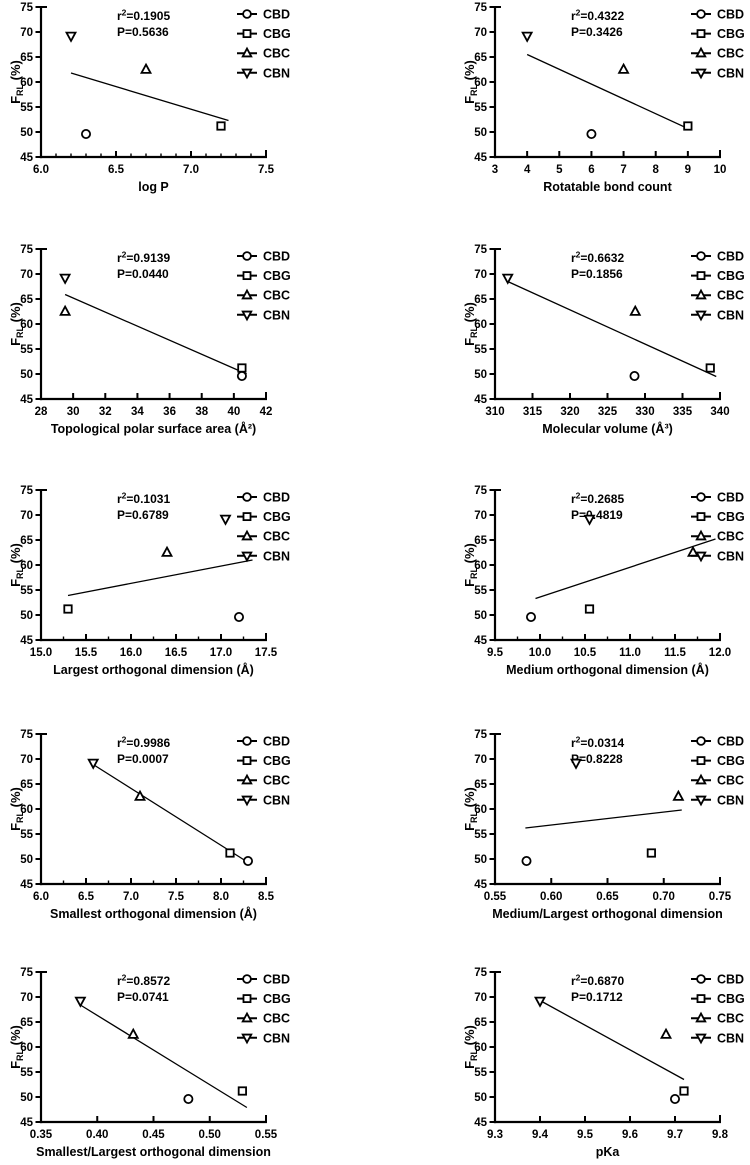 Image resolution: width=750 pixels, height=1165 pixels. Describe the element at coordinates (597, 499) in the screenshot. I see `r-squared-annotation: r2=0.2685` at that location.